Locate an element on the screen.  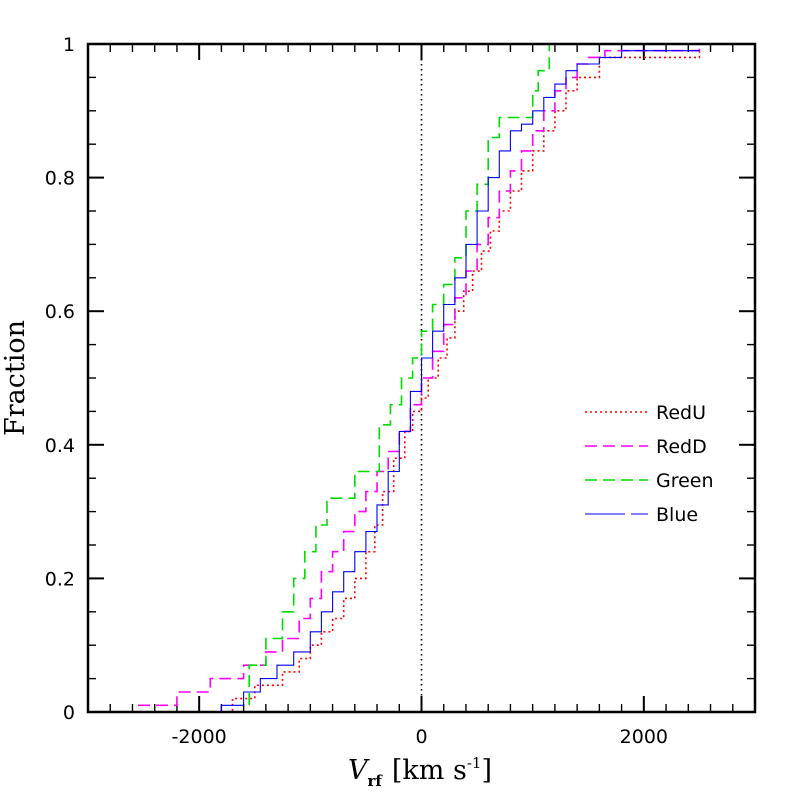
x-axis-title-subscript: rf is located at coordinates (376, 781).